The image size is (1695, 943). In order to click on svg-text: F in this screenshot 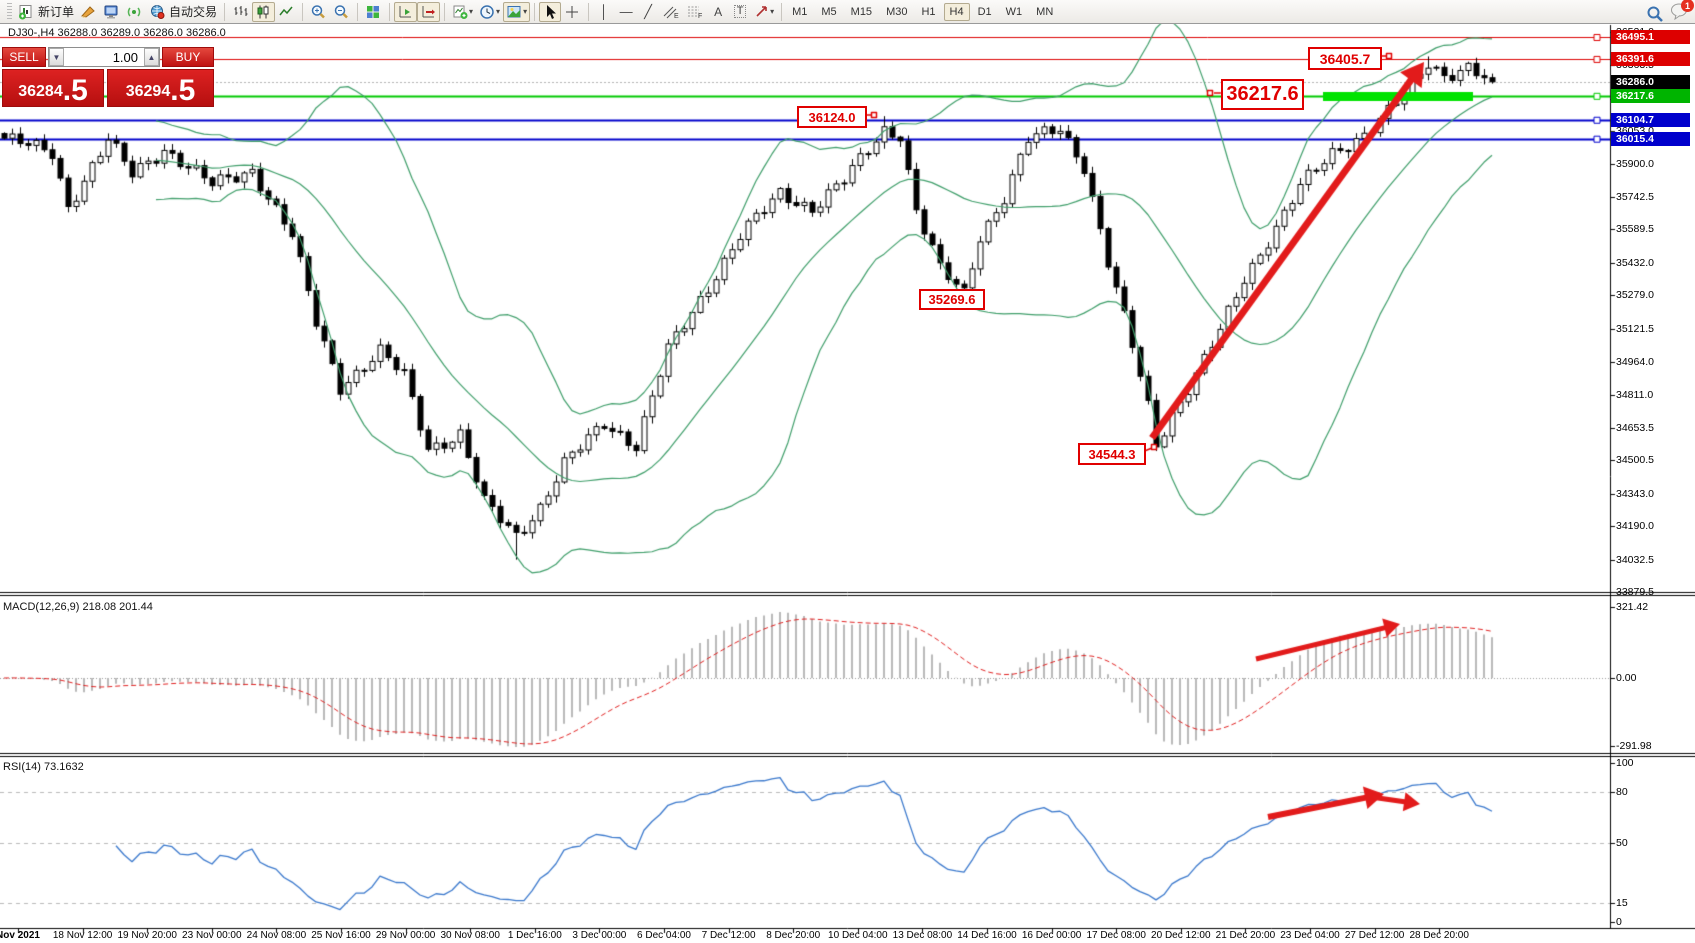, I will do `click(700, 16)`.